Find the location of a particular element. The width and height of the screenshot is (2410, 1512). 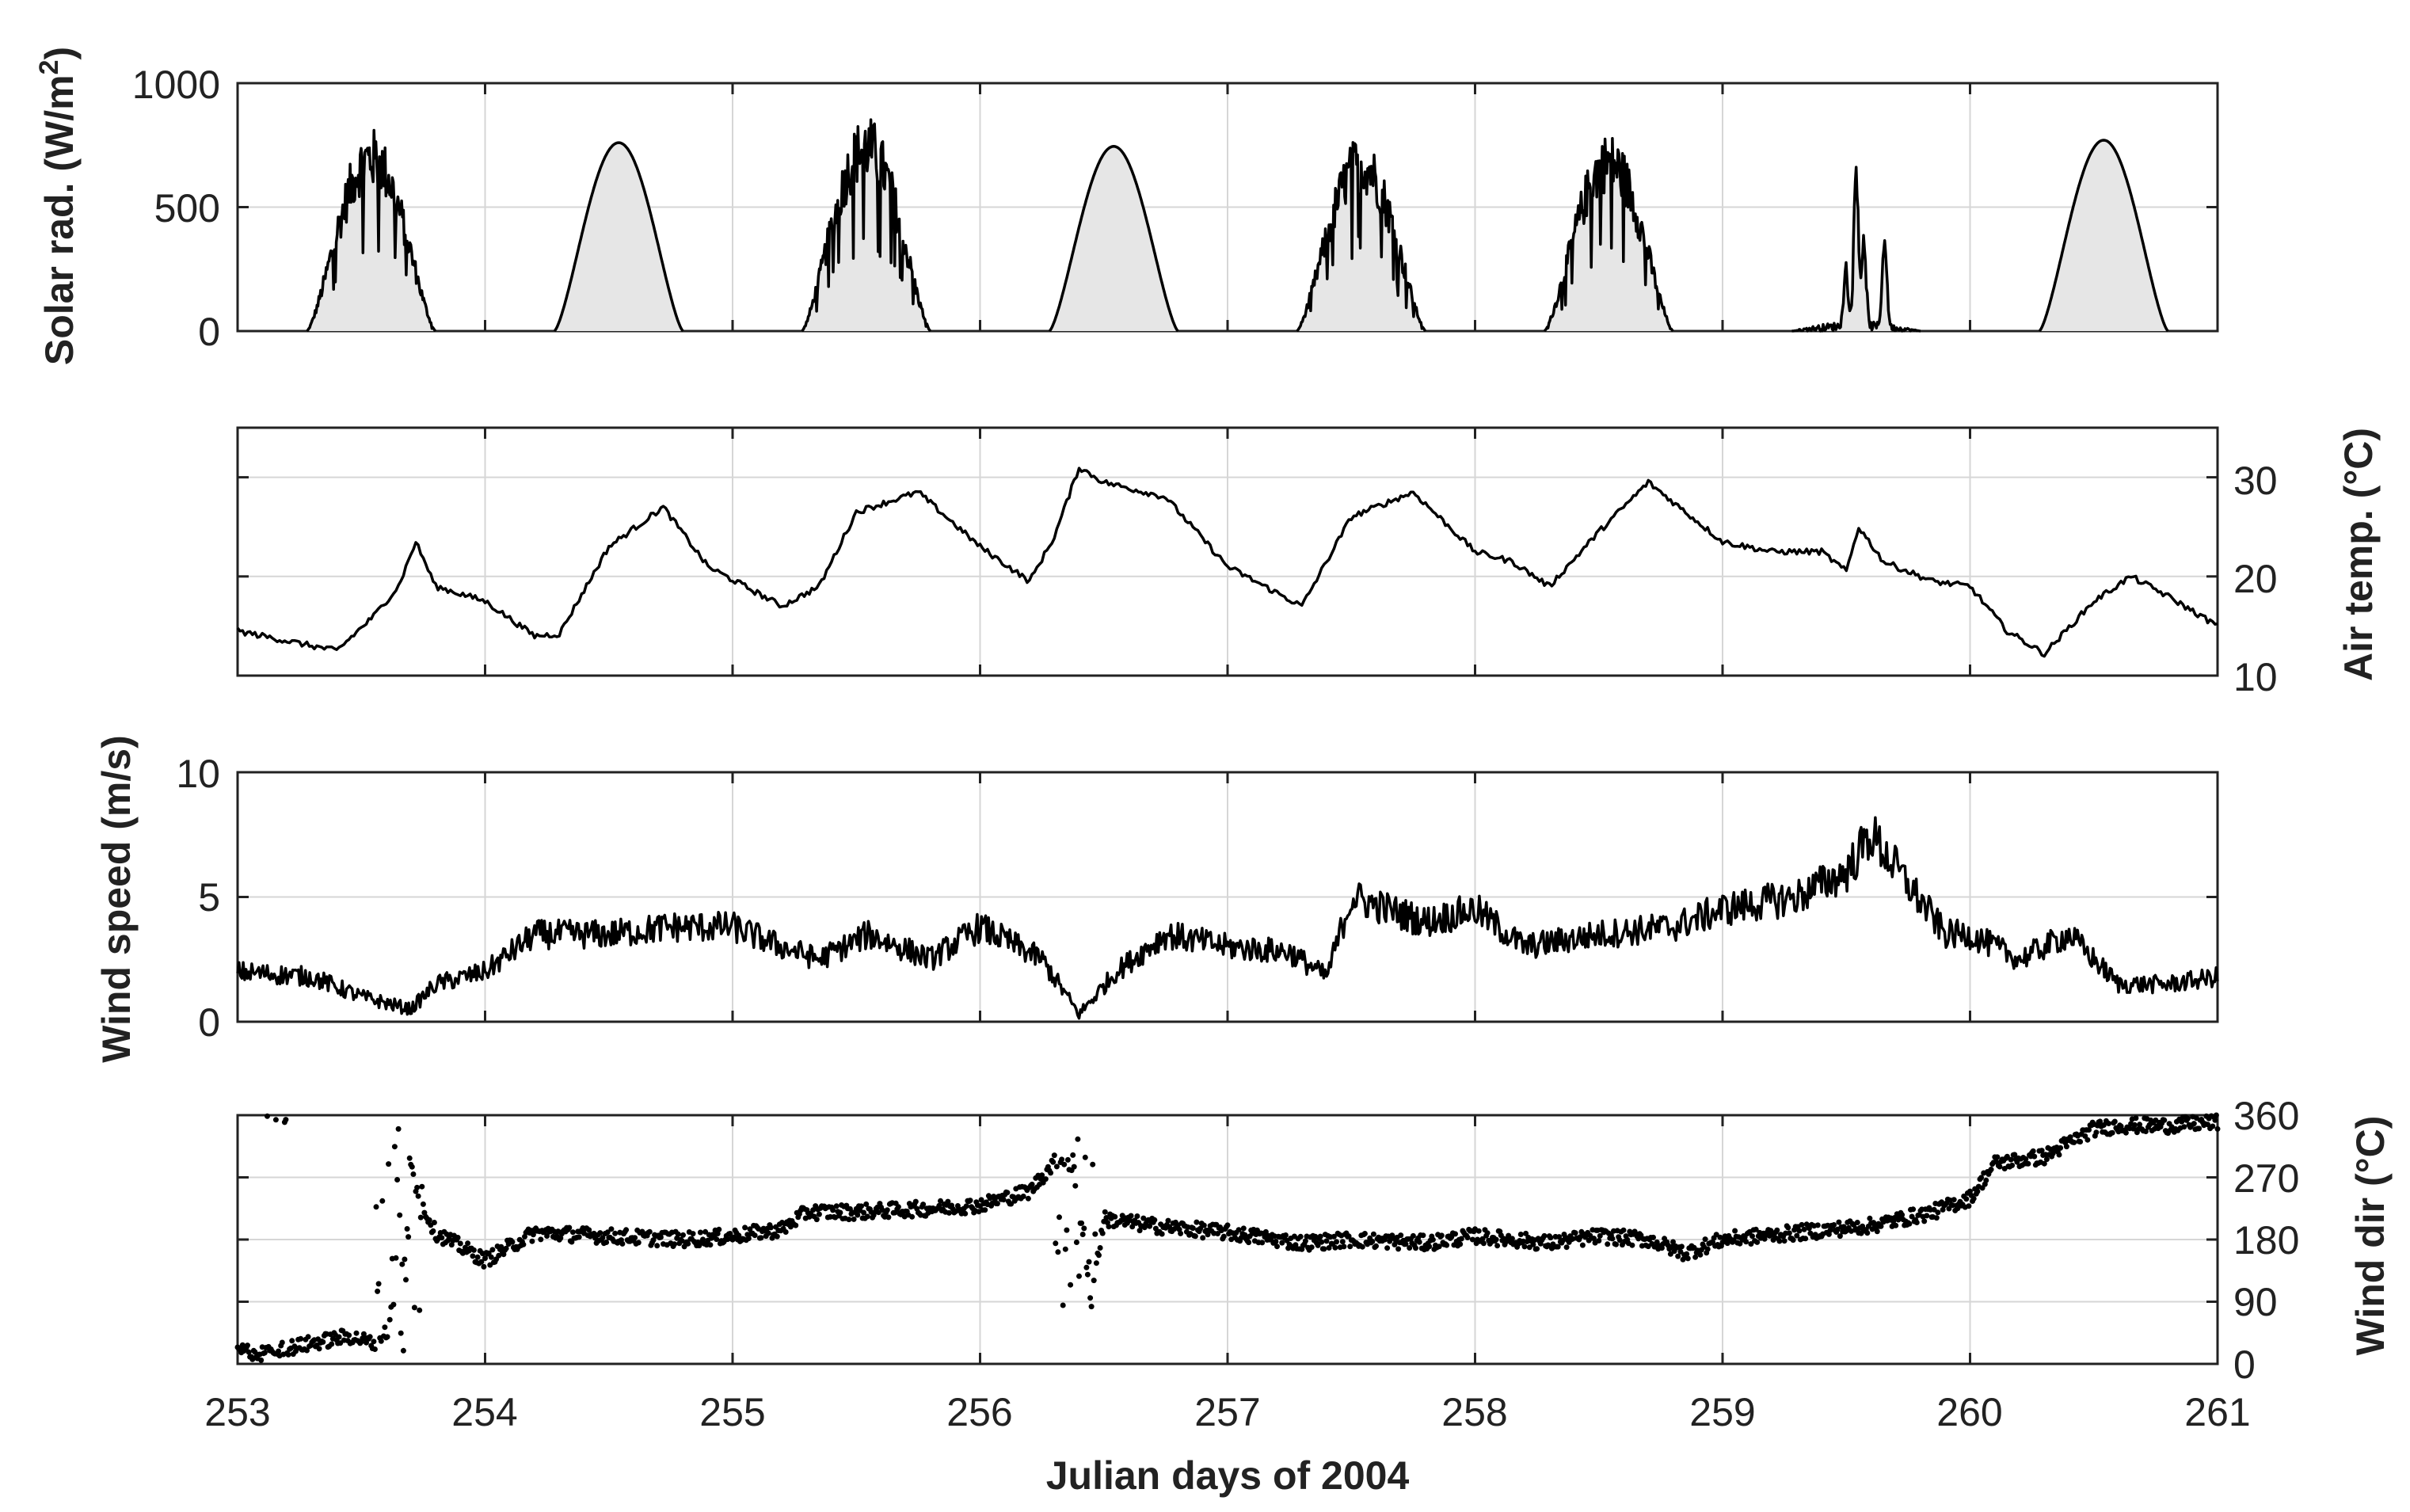

wind-speed-series-line is located at coordinates (1227, 918).